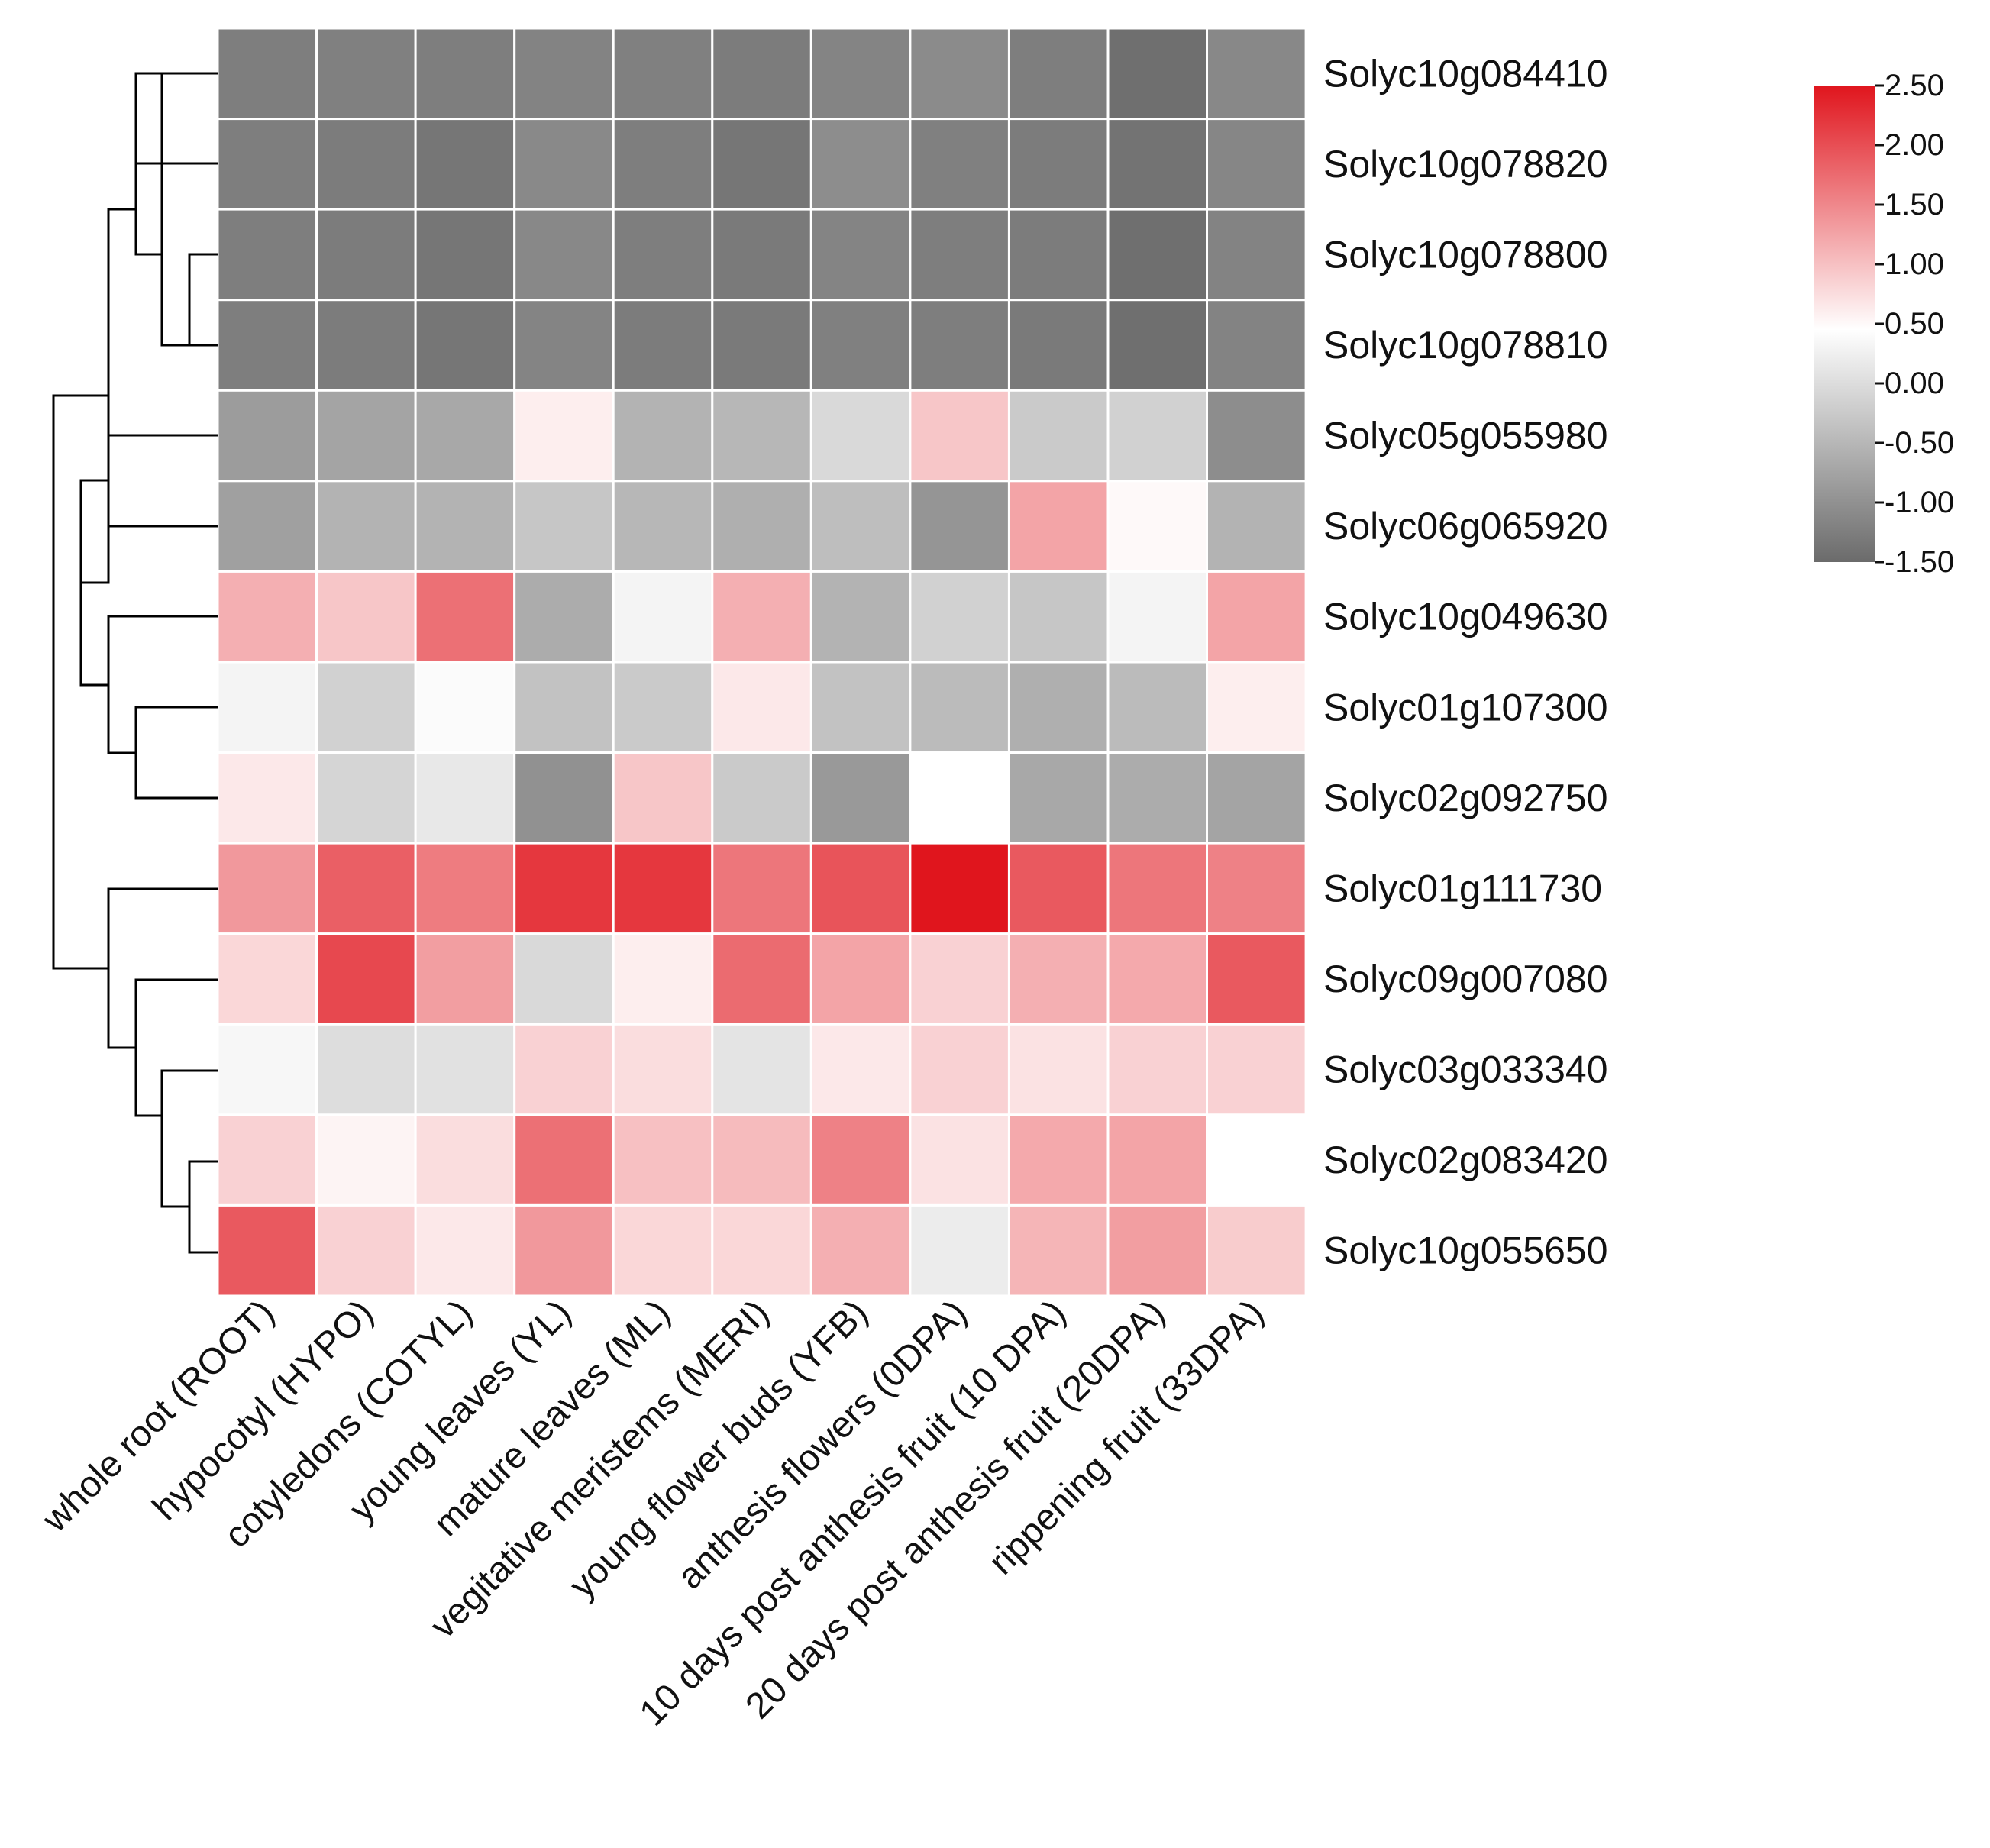 Image resolution: width=1990 pixels, height=1848 pixels. Describe the element at coordinates (1914, 145) in the screenshot. I see `colorbar-tick-label: 2.00` at that location.